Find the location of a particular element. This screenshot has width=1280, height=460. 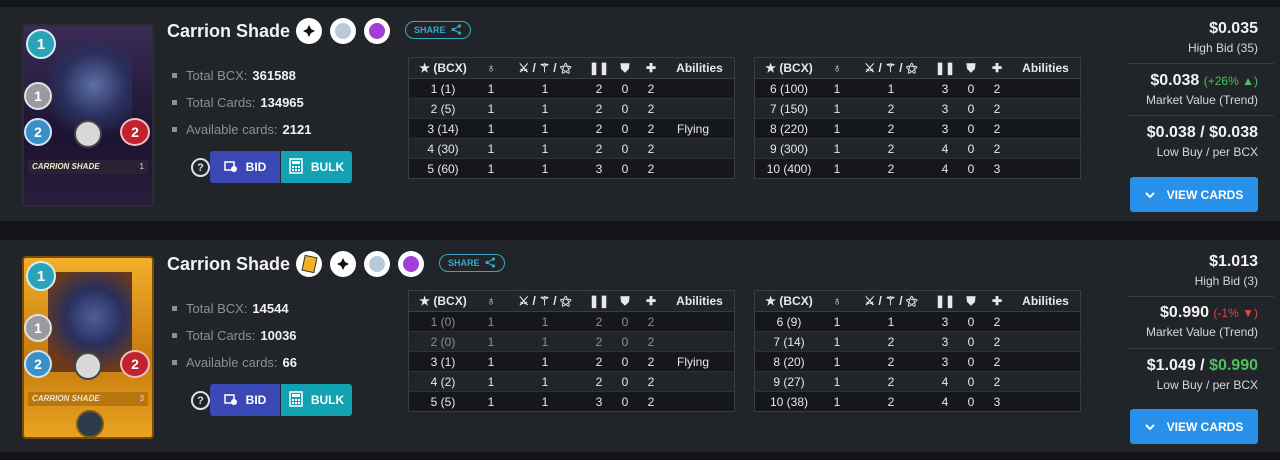

level-bcx-cell: 6 (100) is located at coordinates (788, 88).